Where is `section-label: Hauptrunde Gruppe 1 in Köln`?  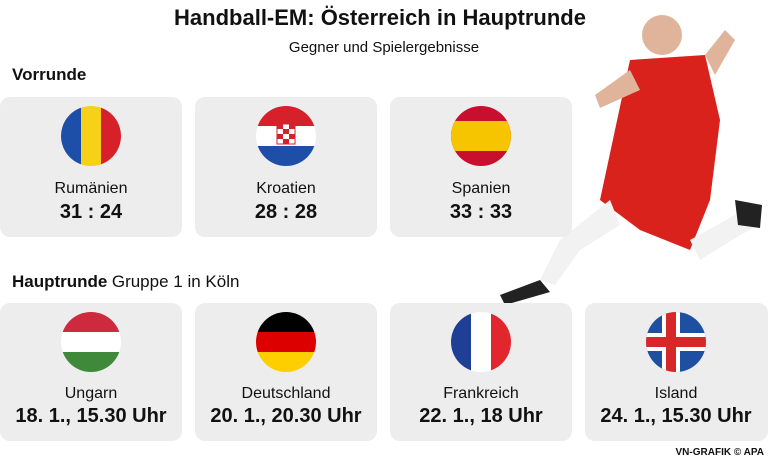
section-label: Hauptrunde Gruppe 1 in Köln is located at coordinates (125, 281).